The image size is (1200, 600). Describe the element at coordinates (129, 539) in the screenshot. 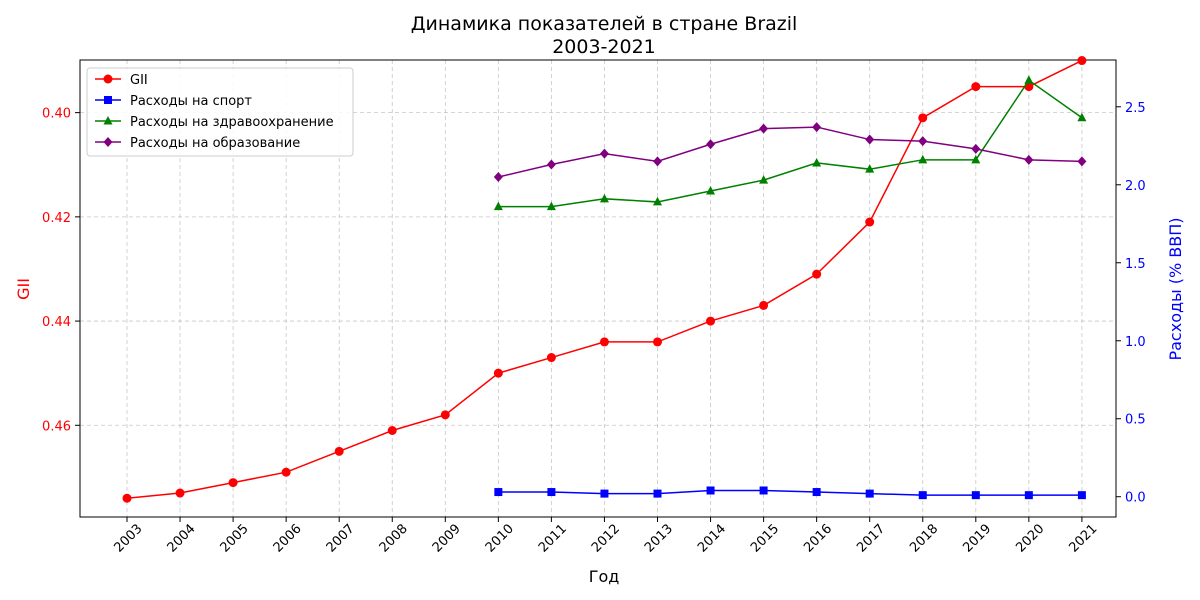

I see `x-tick-label: 2003` at that location.